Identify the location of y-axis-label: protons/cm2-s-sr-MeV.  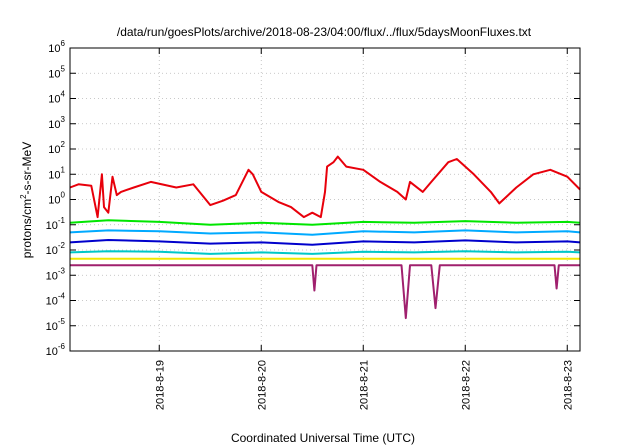
(26, 200).